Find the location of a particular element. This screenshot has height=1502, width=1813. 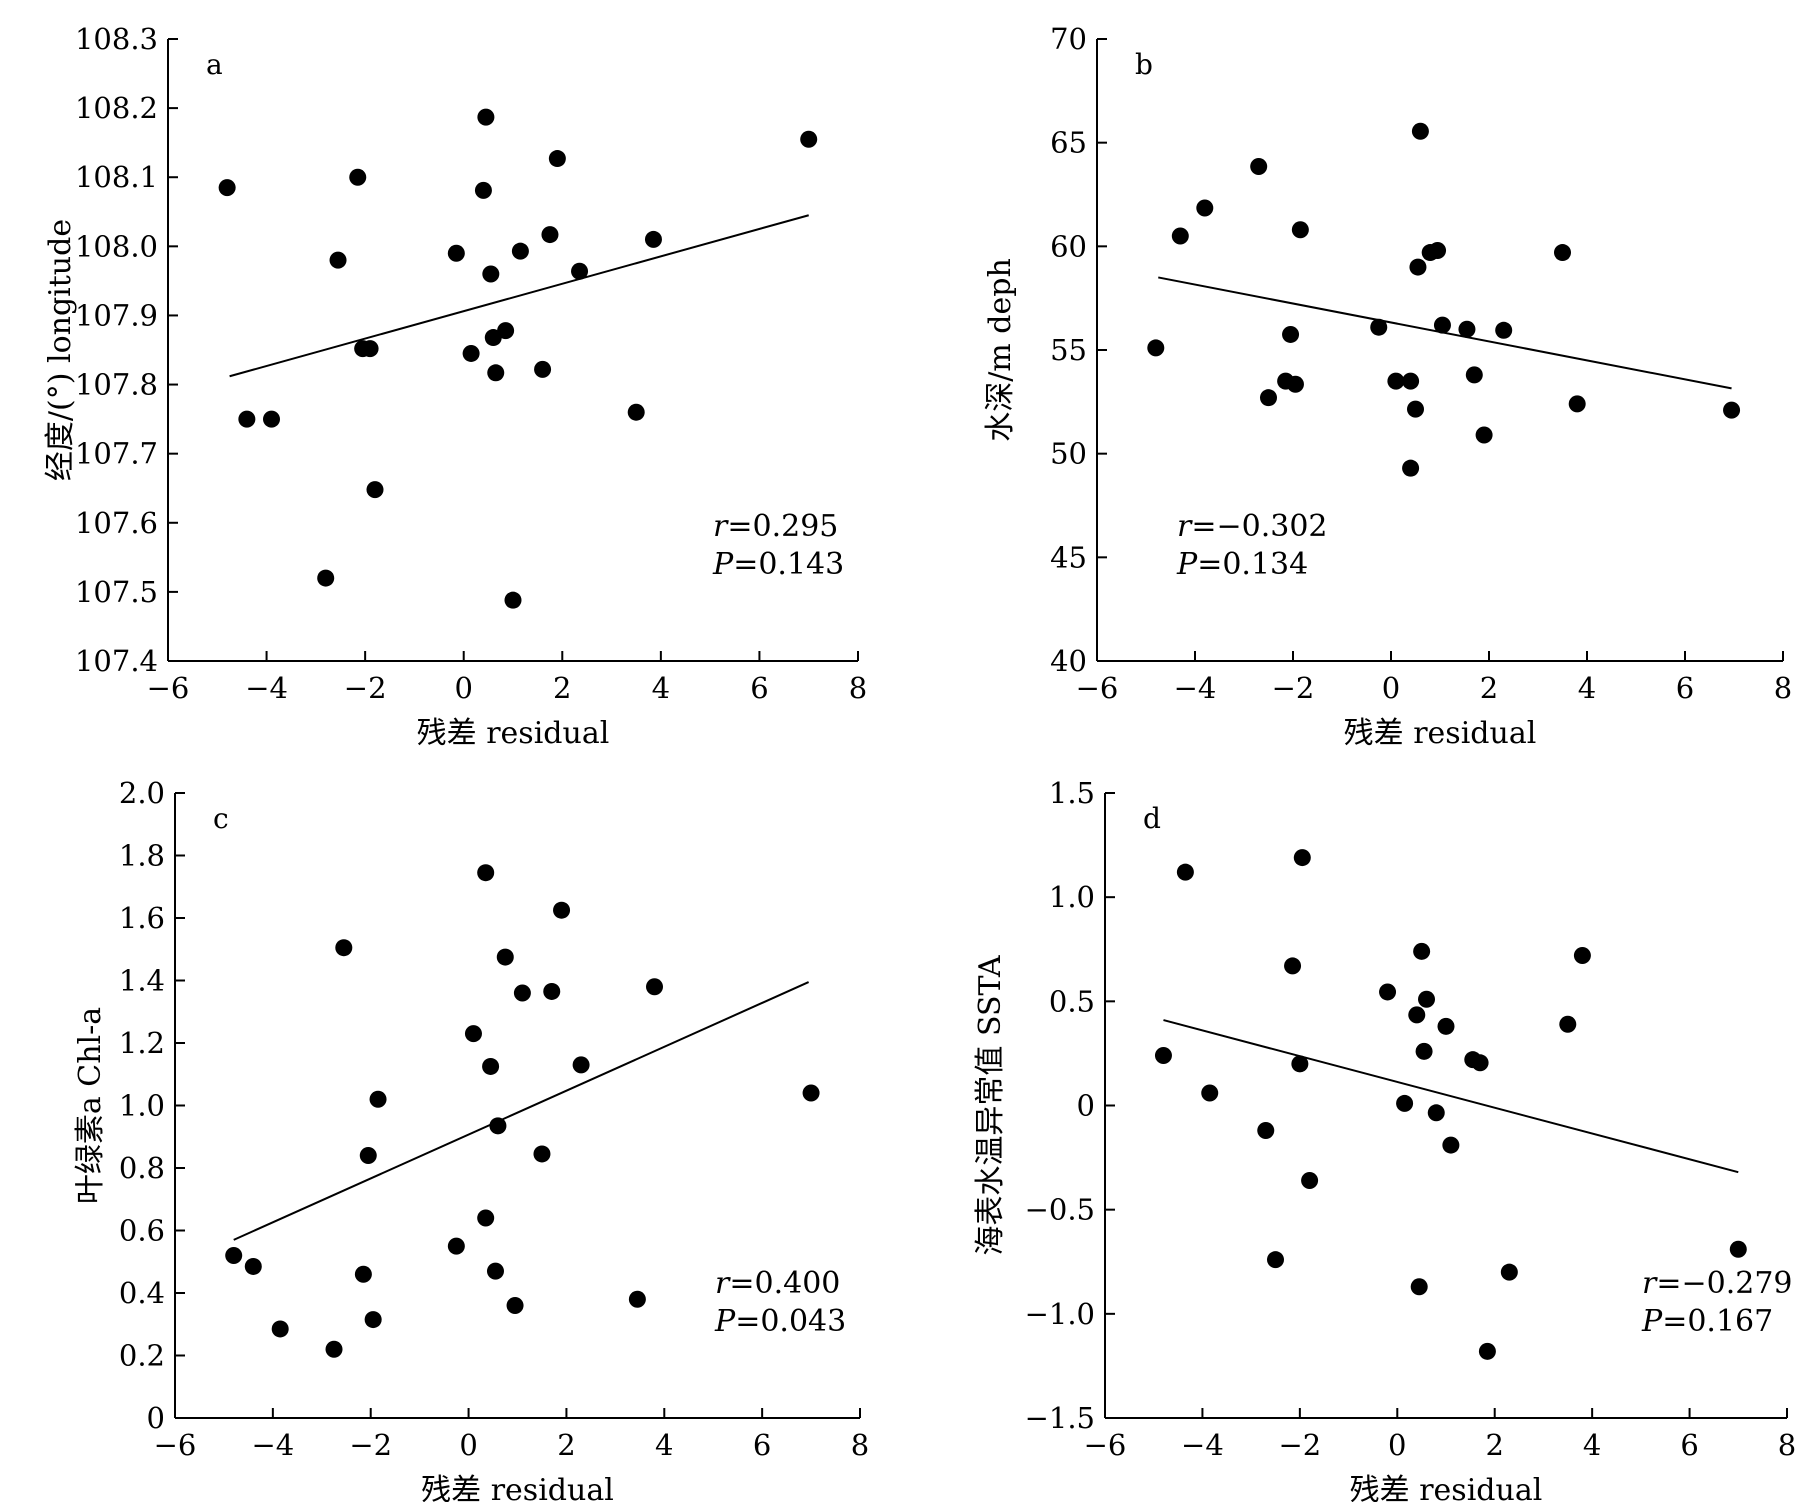

y-tick-label: −0.5 is located at coordinates (1060, 1210).